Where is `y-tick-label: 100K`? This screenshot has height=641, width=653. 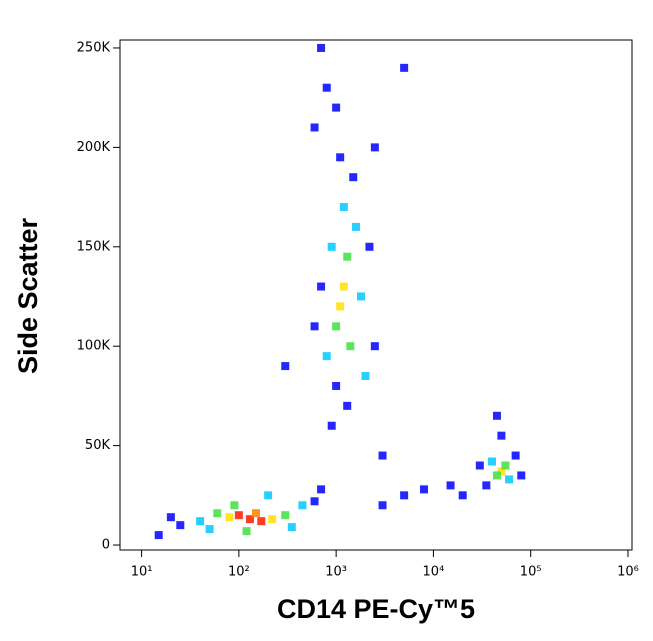 y-tick-label: 100K is located at coordinates (94, 346).